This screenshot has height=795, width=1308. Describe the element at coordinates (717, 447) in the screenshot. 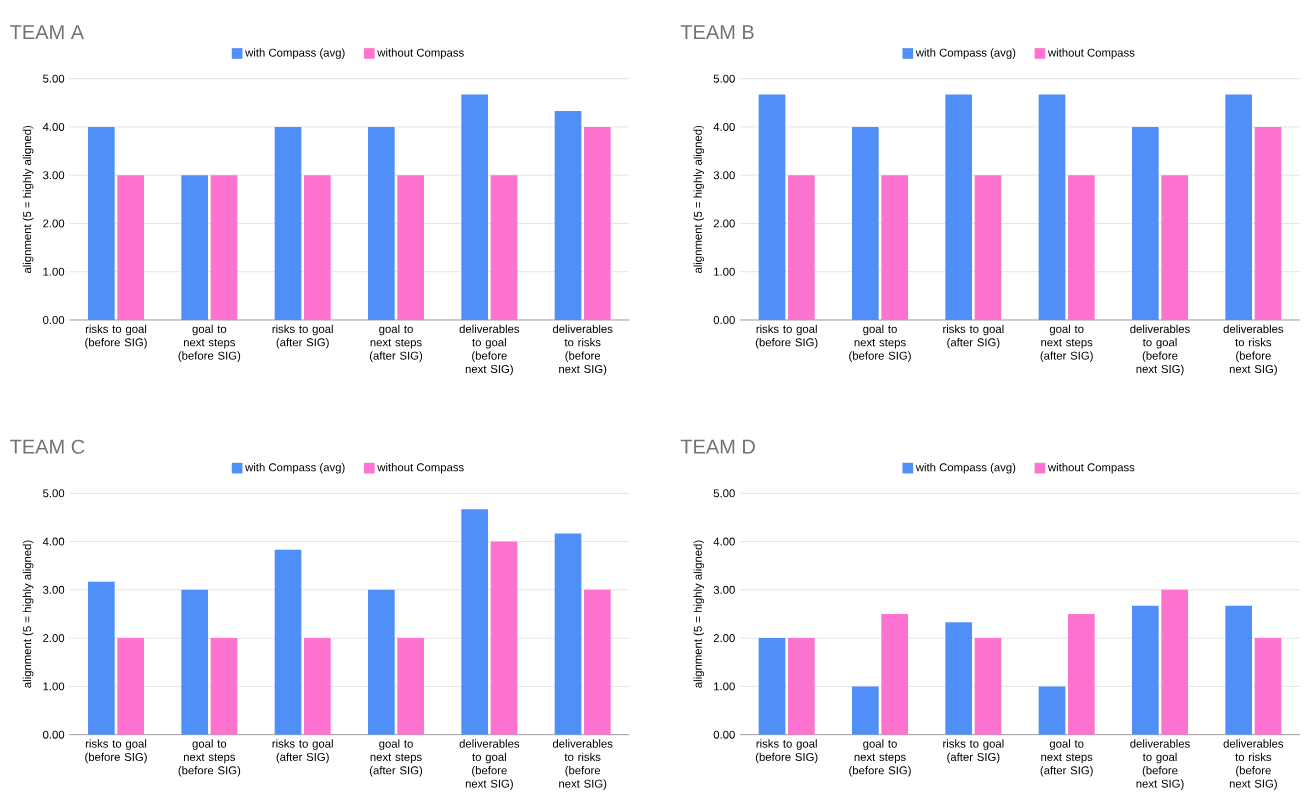

I see `chart-title: TEAM D` at that location.